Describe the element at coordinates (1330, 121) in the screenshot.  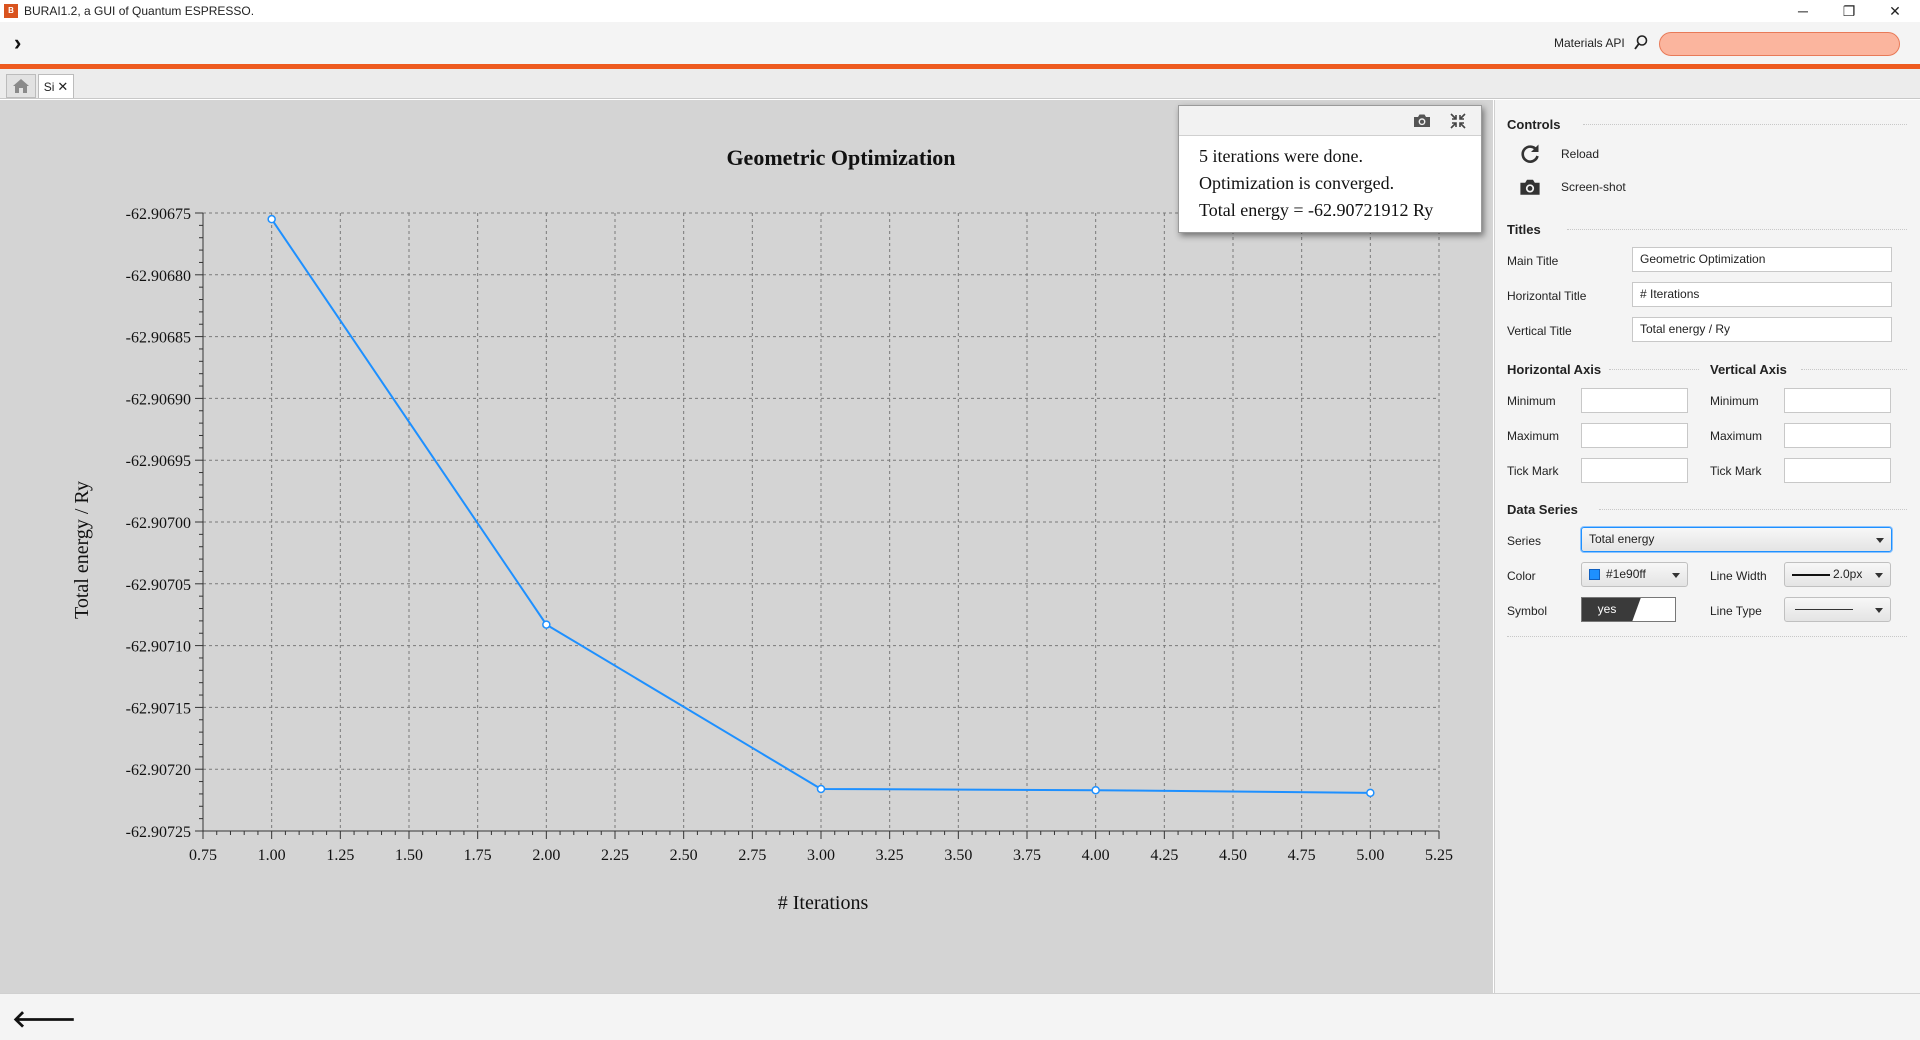
I see `info-popup-header` at that location.